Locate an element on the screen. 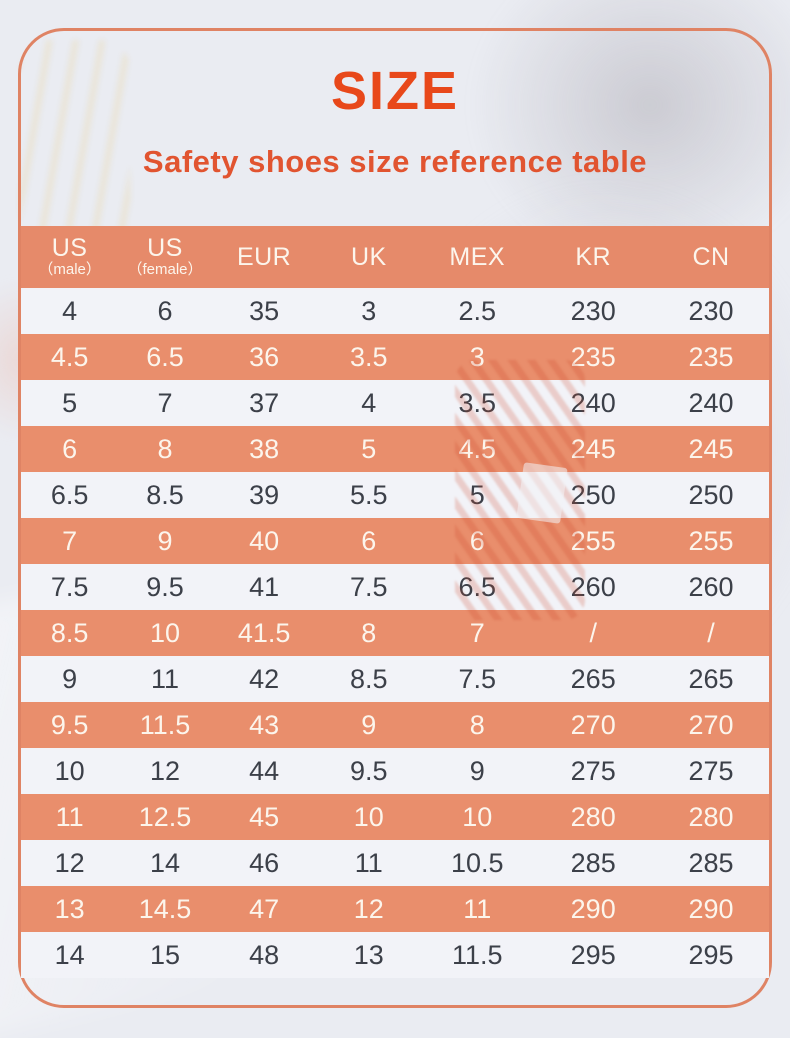 The image size is (790, 1038). size-cell: 11.5 is located at coordinates (477, 955).